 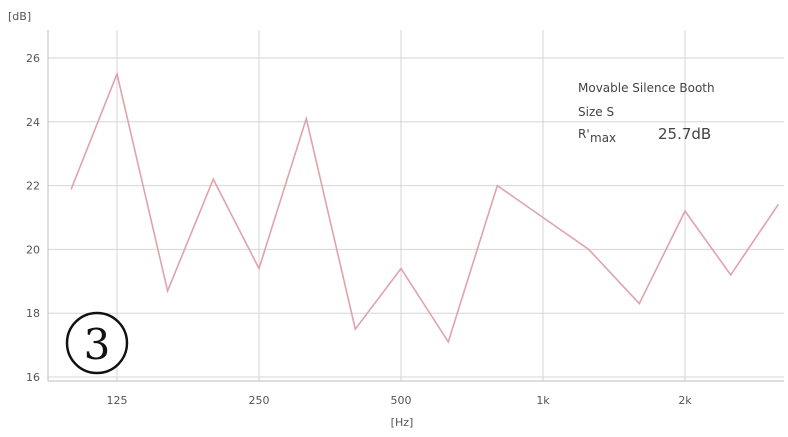 What do you see at coordinates (33, 377) in the screenshot?
I see `y-tick-label: 16` at bounding box center [33, 377].